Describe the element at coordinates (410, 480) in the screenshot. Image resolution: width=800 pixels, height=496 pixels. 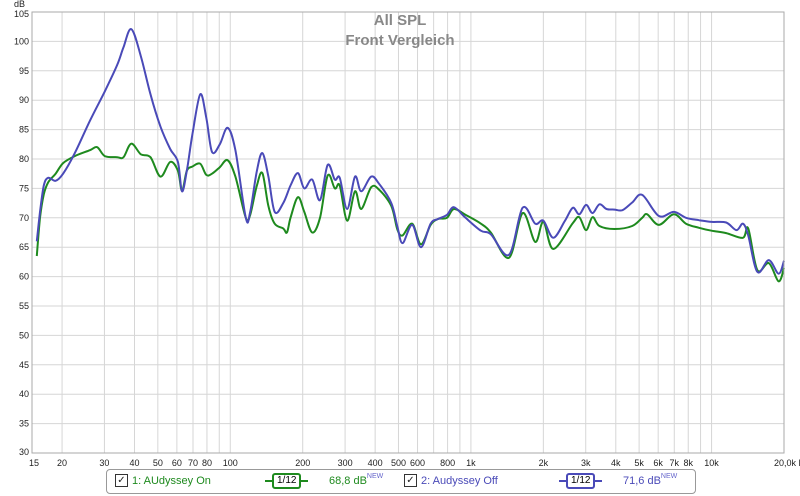
I see `checkbox-audyssey-off: ✓` at that location.